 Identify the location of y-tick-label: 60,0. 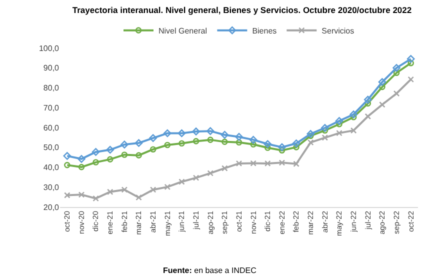
(51, 127).